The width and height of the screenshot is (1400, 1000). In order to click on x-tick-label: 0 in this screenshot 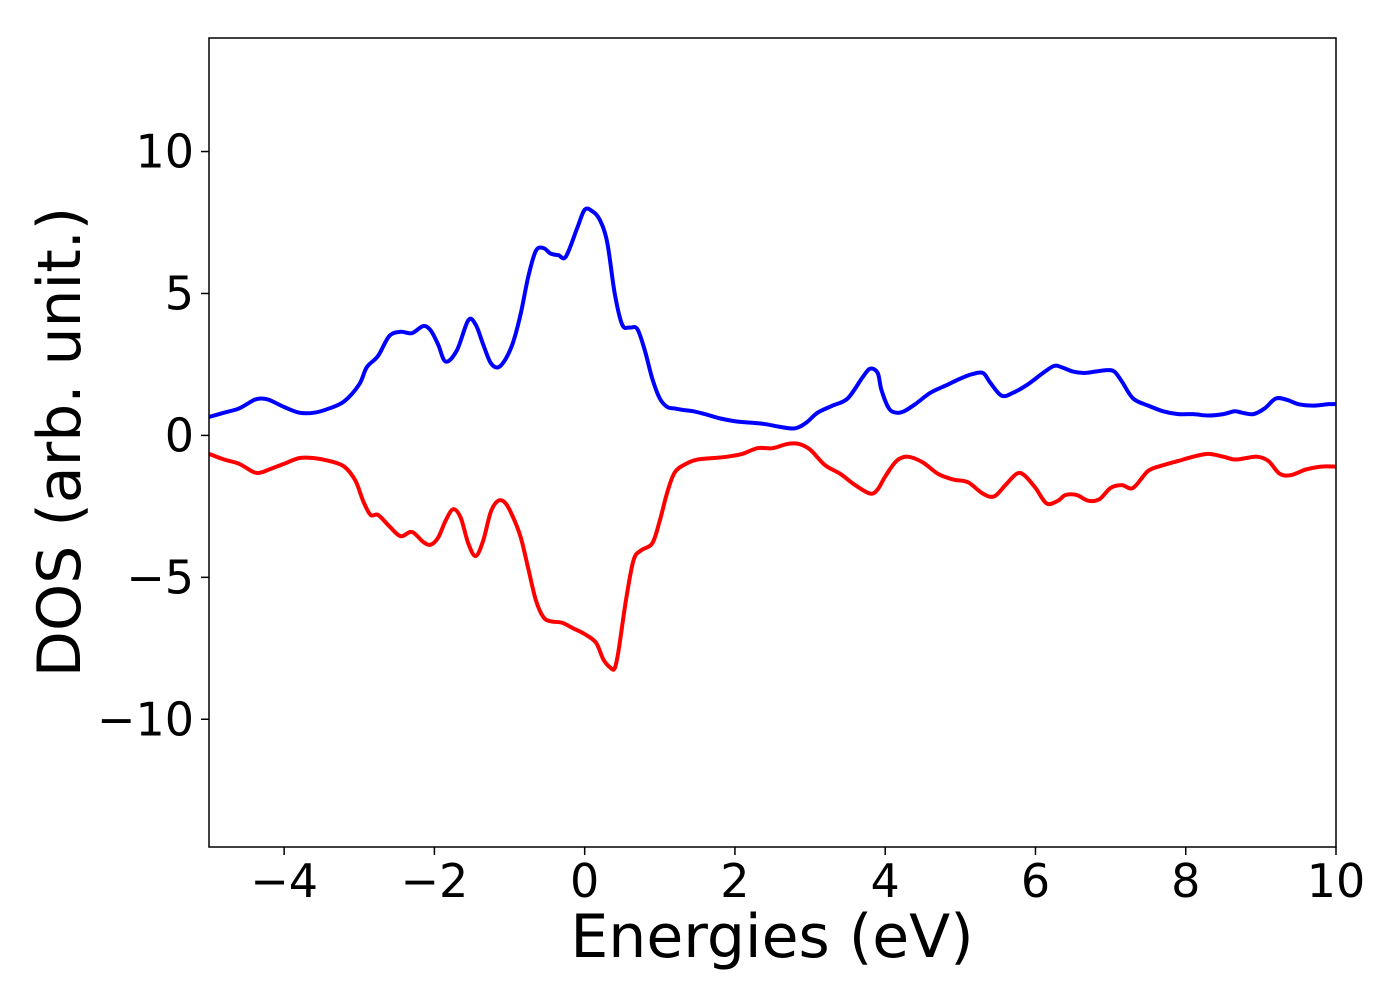, I will do `click(584, 881)`.